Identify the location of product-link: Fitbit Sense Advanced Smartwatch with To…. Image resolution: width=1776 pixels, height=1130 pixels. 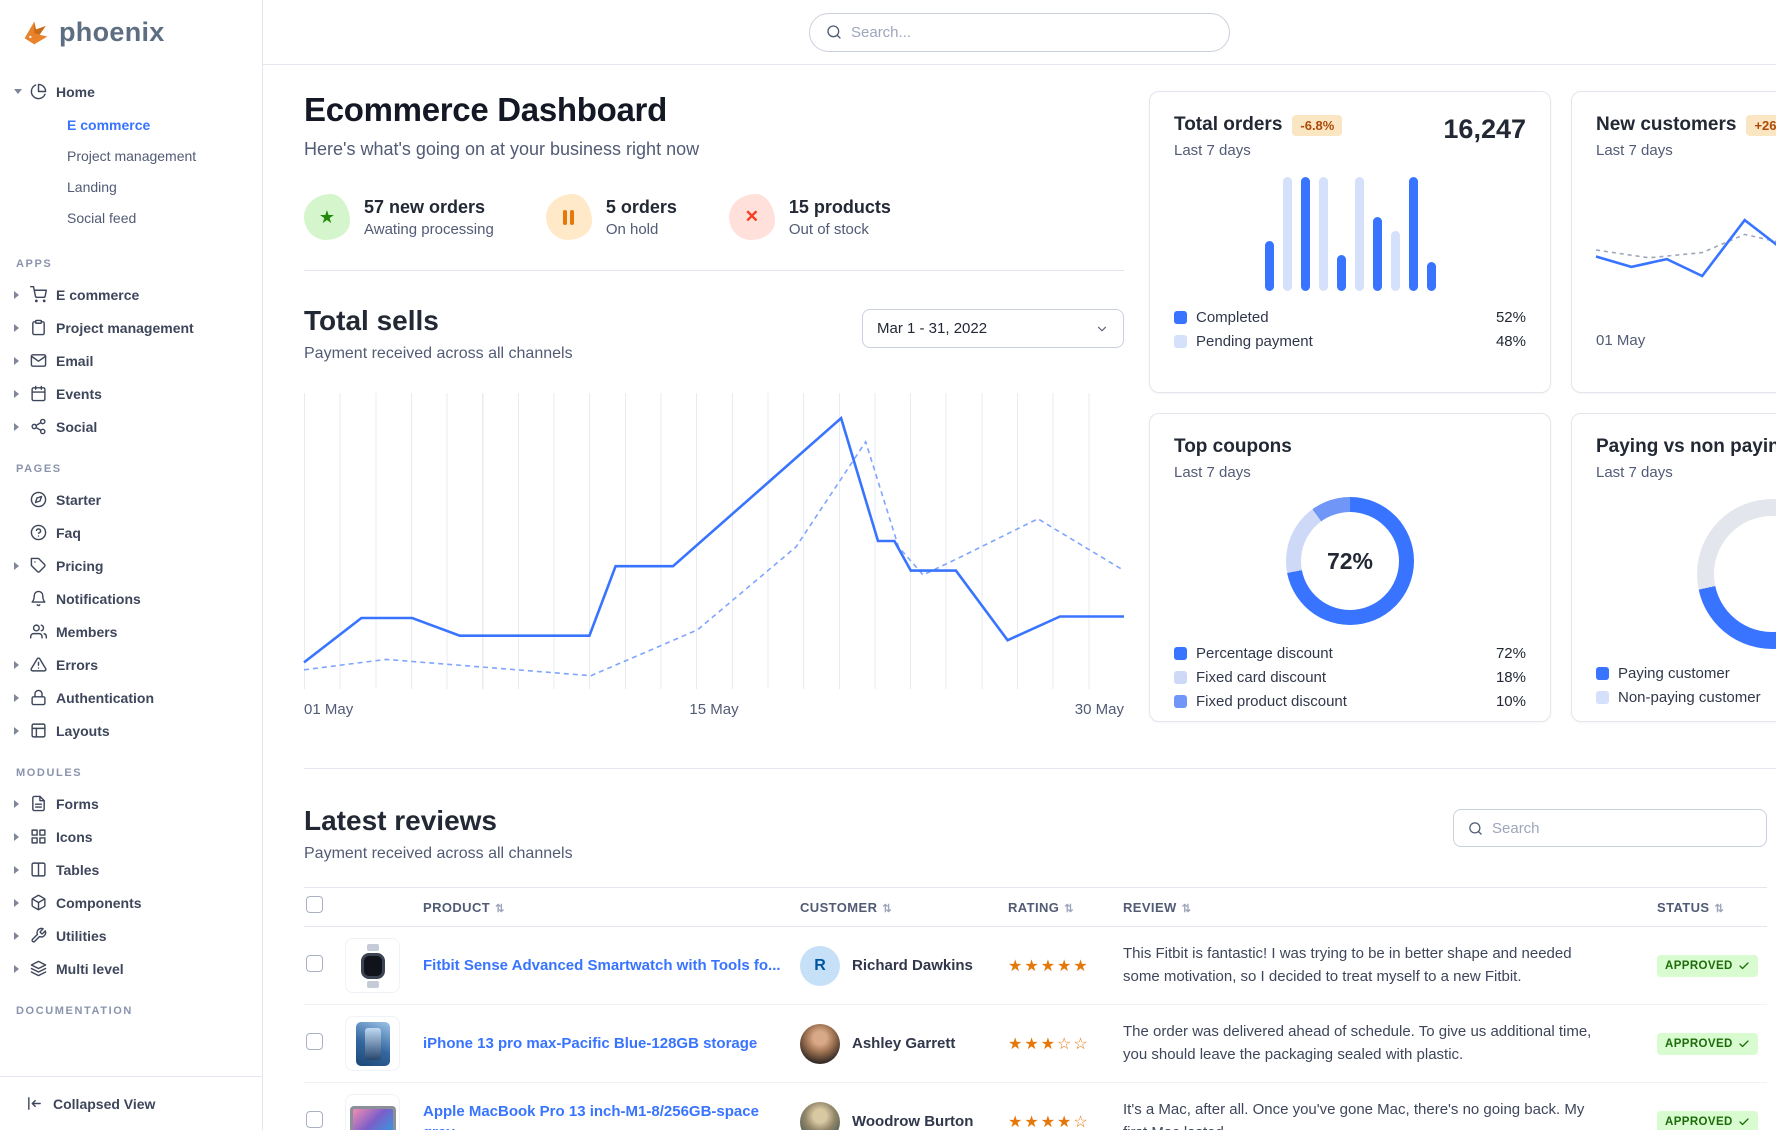
(602, 965).